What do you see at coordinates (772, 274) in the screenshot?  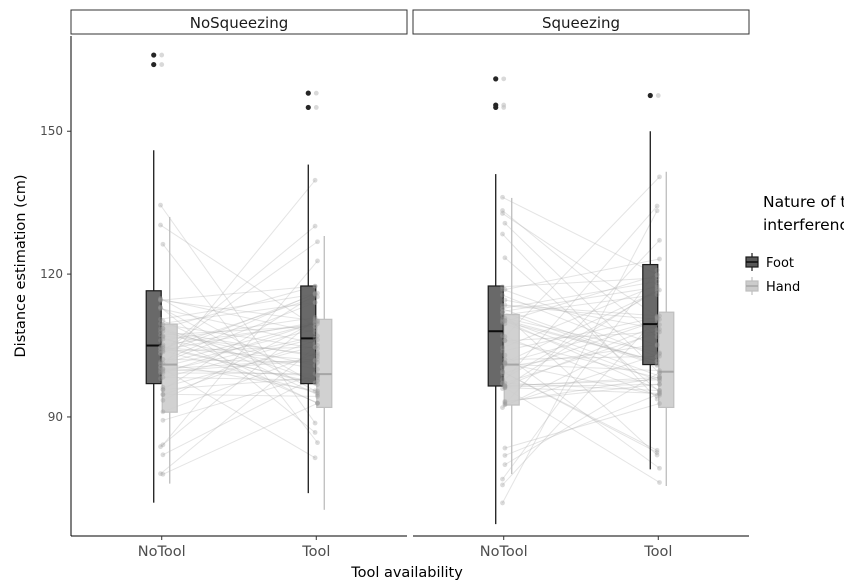 I see `legend-items: Foot Hand` at bounding box center [772, 274].